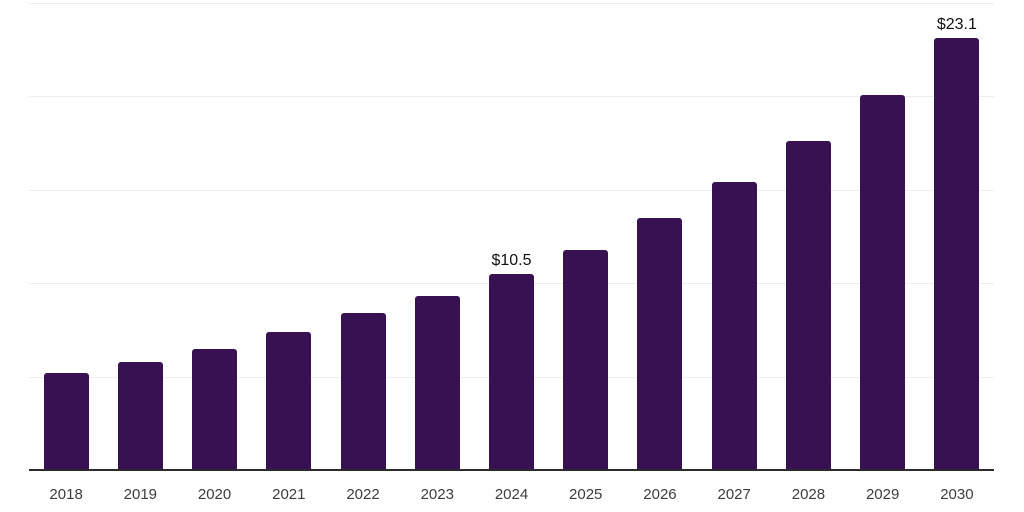 The width and height of the screenshot is (1024, 512). What do you see at coordinates (66, 421) in the screenshot?
I see `bar-2018` at bounding box center [66, 421].